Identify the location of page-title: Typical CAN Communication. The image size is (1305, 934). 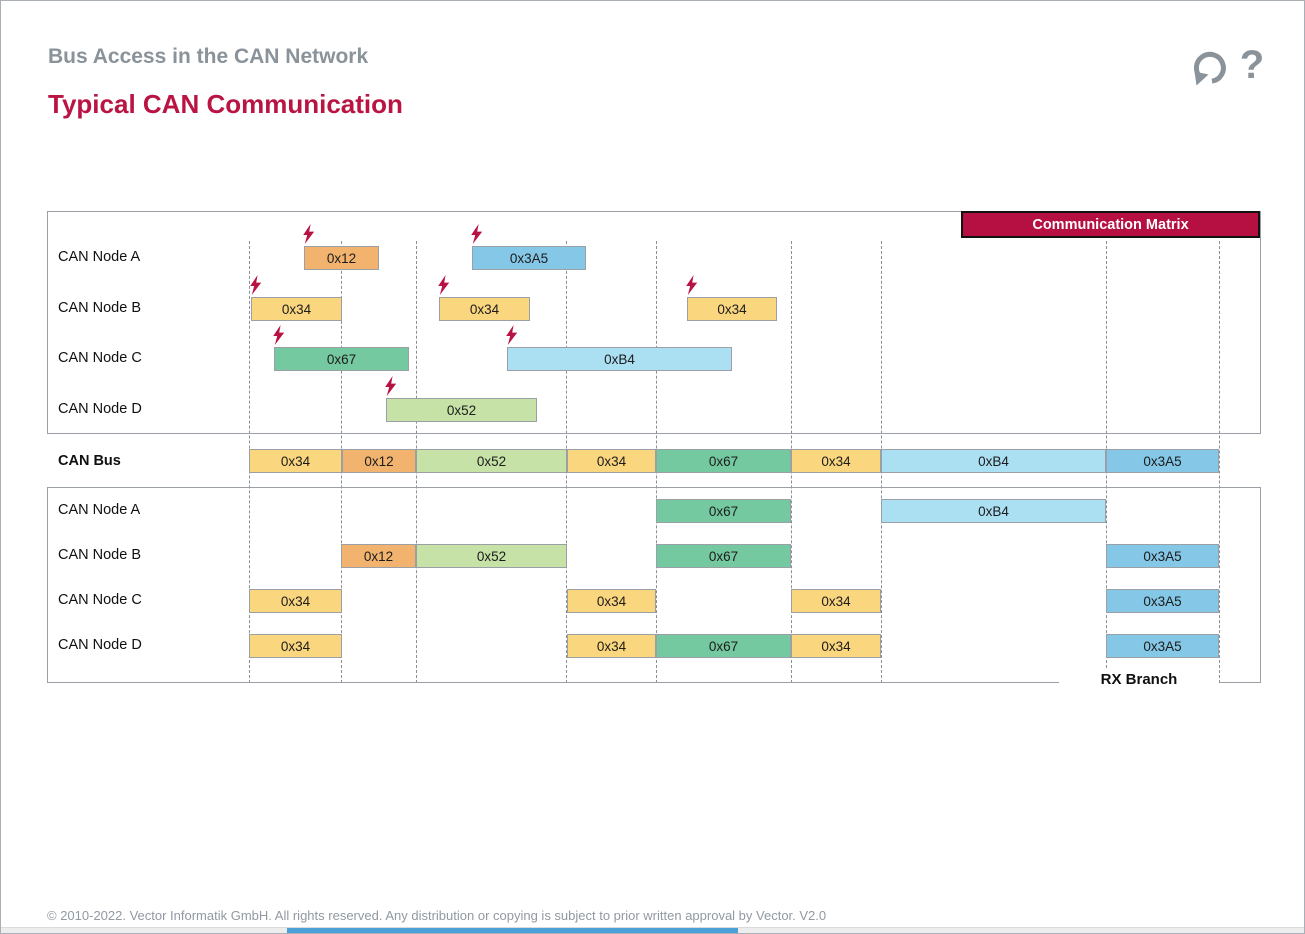
(225, 104).